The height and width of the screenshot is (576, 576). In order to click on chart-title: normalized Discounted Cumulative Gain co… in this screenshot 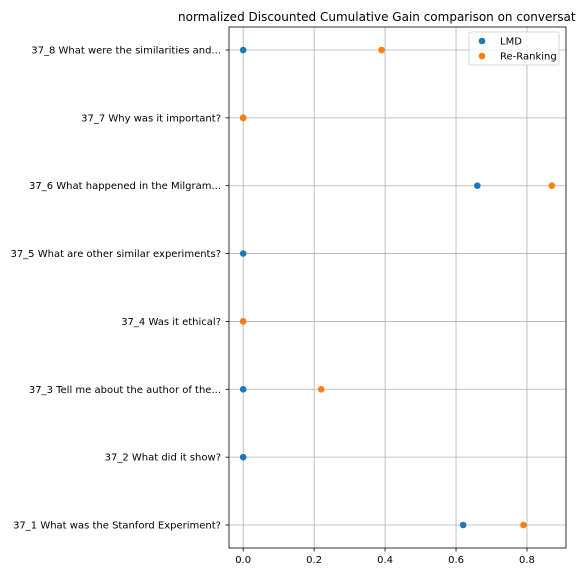, I will do `click(377, 17)`.